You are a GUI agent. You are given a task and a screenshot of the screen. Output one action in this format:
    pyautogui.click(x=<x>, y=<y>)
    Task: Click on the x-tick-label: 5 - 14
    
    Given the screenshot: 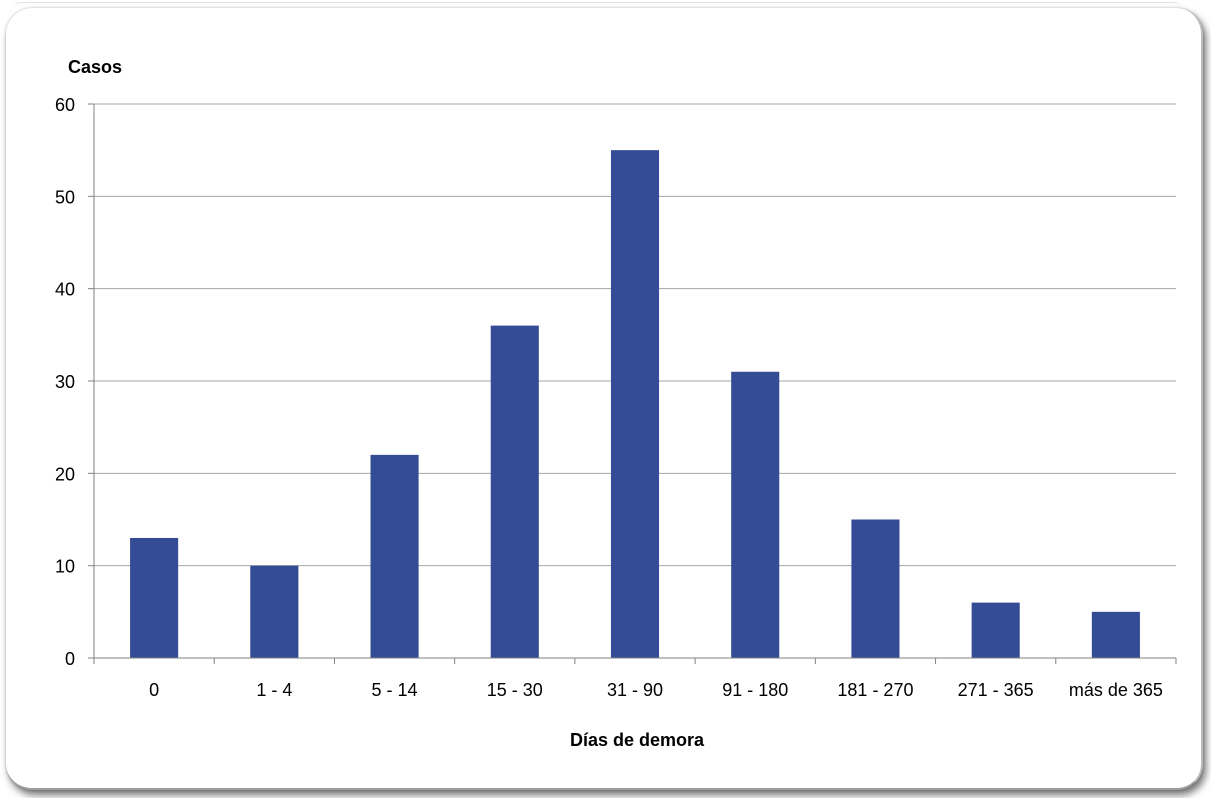 What is the action you would take?
    pyautogui.click(x=395, y=690)
    